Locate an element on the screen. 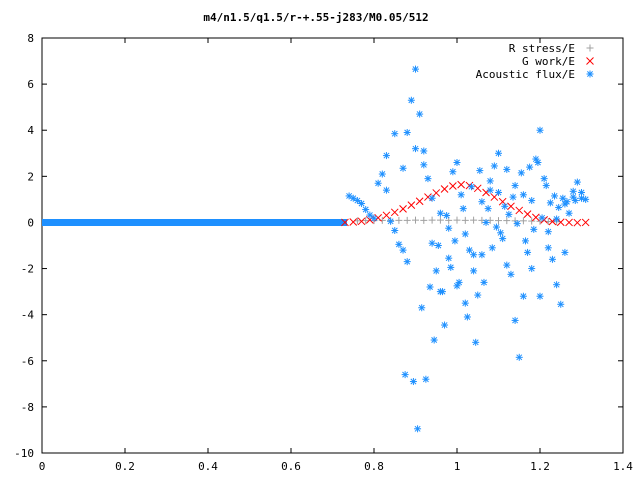 This screenshot has width=640, height=480. x-tick-label: 0.2 is located at coordinates (125, 466).